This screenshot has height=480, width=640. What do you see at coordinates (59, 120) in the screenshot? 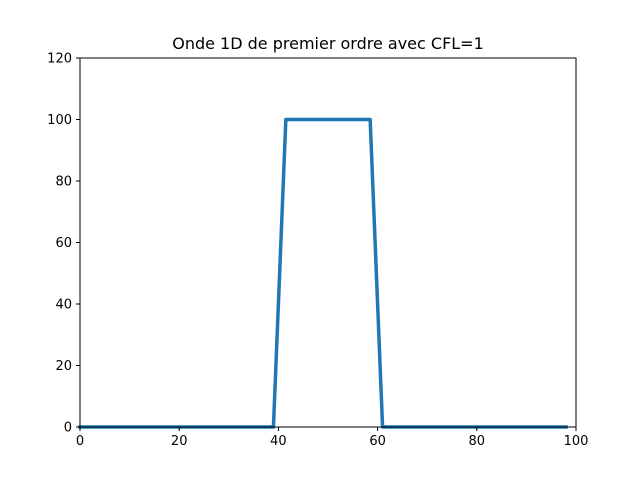
I see `y-tick-label: 100` at bounding box center [59, 120].